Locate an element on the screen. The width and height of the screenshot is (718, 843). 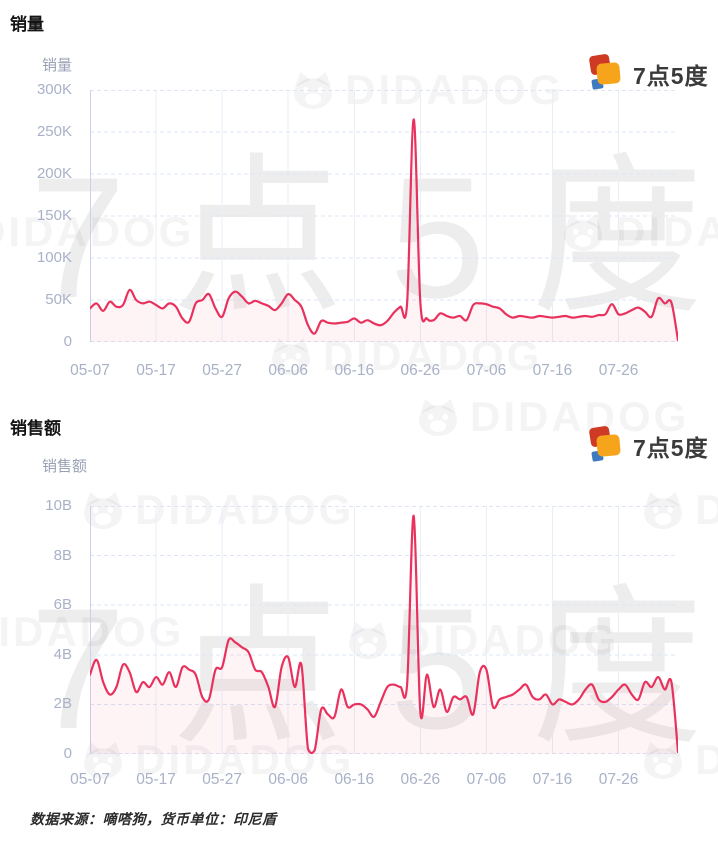
y-axis-tick-label: 100K is located at coordinates (54, 257).